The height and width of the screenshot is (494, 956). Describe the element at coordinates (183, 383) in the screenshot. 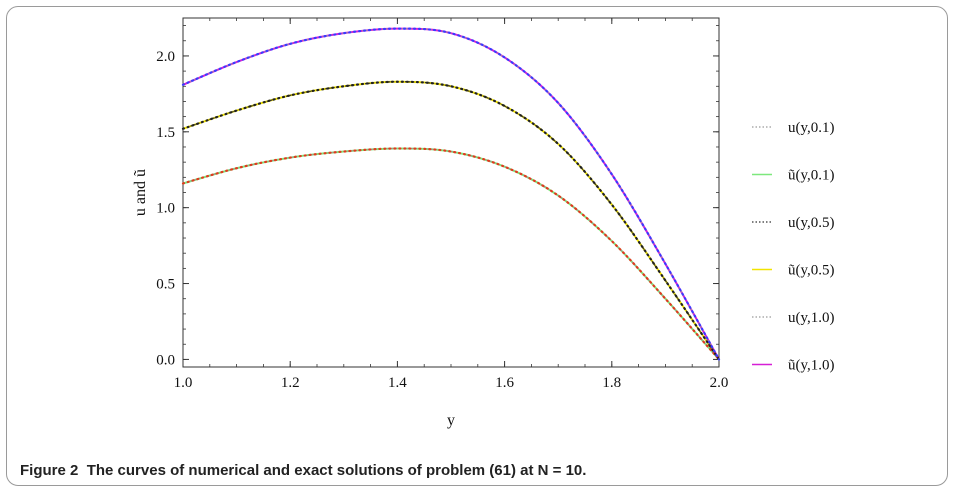

I see `x-tick-label: 1.0` at that location.